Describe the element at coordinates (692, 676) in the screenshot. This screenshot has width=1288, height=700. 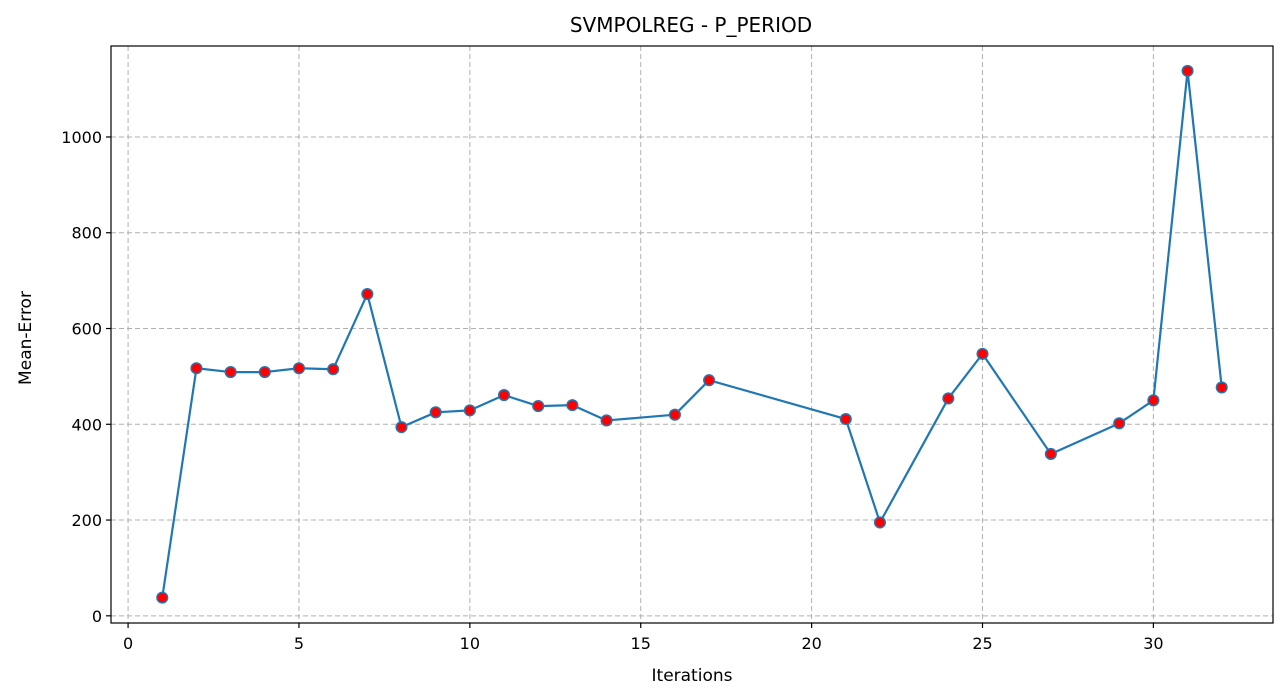
I see `x-axis-label: Iterations` at that location.